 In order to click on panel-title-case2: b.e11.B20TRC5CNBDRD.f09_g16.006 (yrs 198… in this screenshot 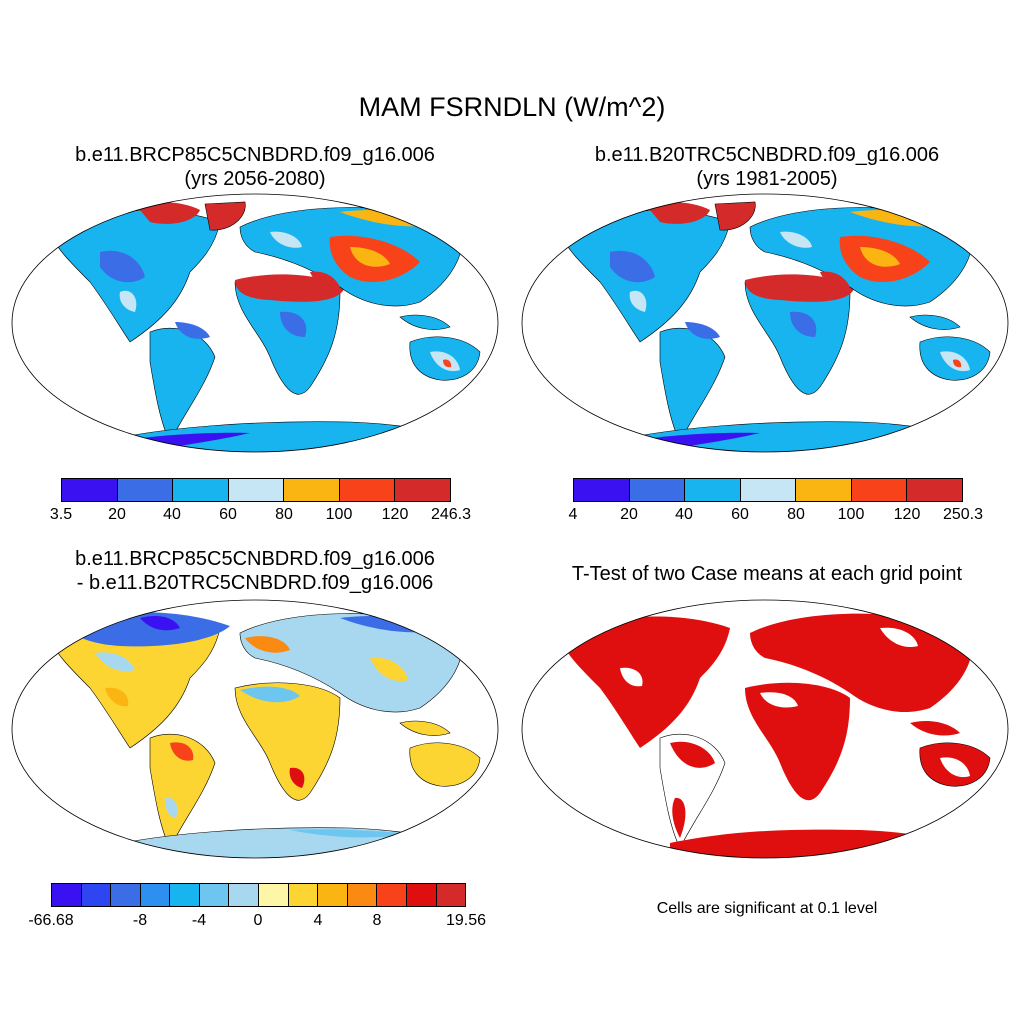, I will do `click(767, 167)`.